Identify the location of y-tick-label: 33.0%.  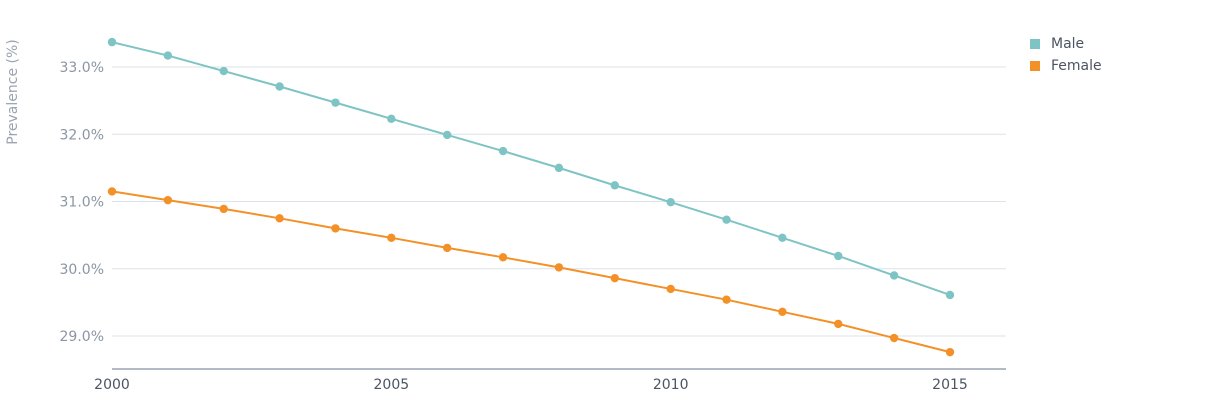
(82, 68).